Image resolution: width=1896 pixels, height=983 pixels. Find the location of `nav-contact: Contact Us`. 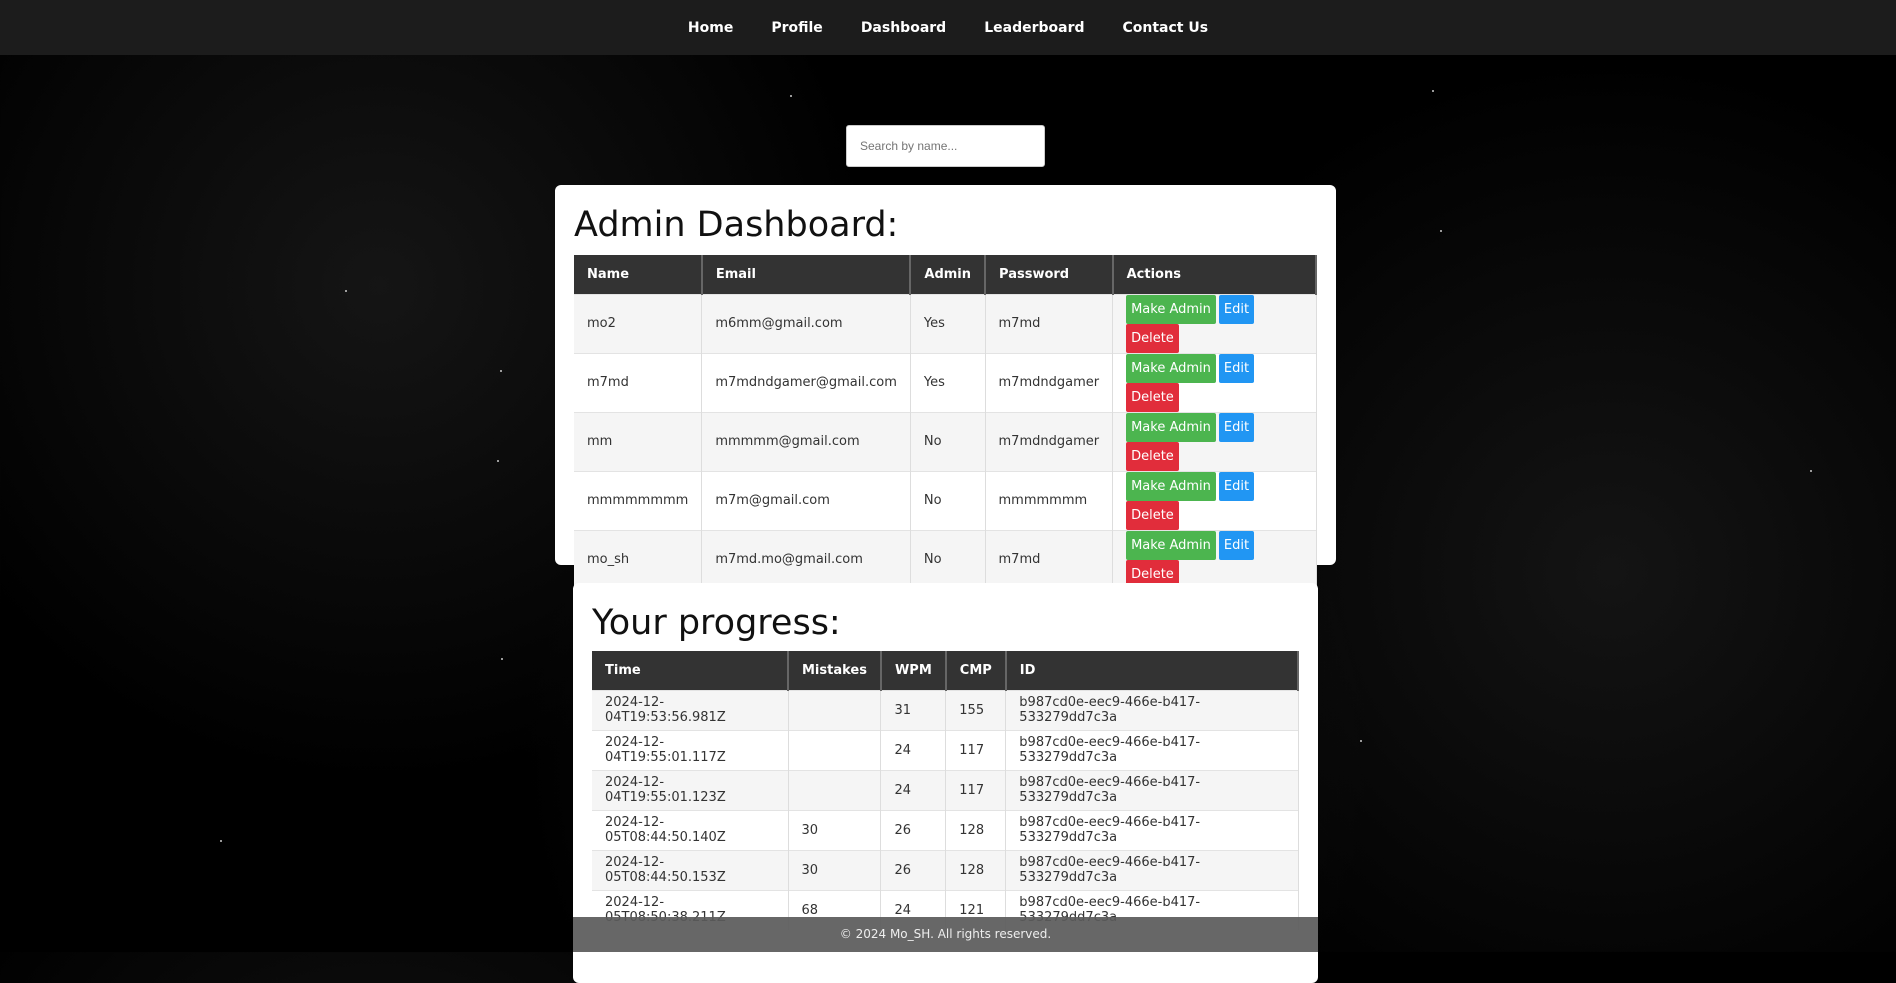

nav-contact: Contact Us is located at coordinates (1165, 27).